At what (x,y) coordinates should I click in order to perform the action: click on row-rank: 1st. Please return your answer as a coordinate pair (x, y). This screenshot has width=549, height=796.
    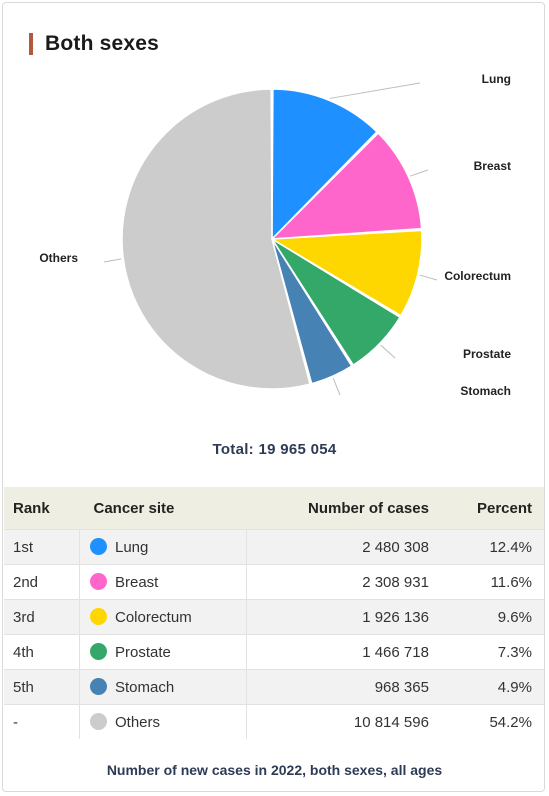
    Looking at the image, I should click on (42, 547).